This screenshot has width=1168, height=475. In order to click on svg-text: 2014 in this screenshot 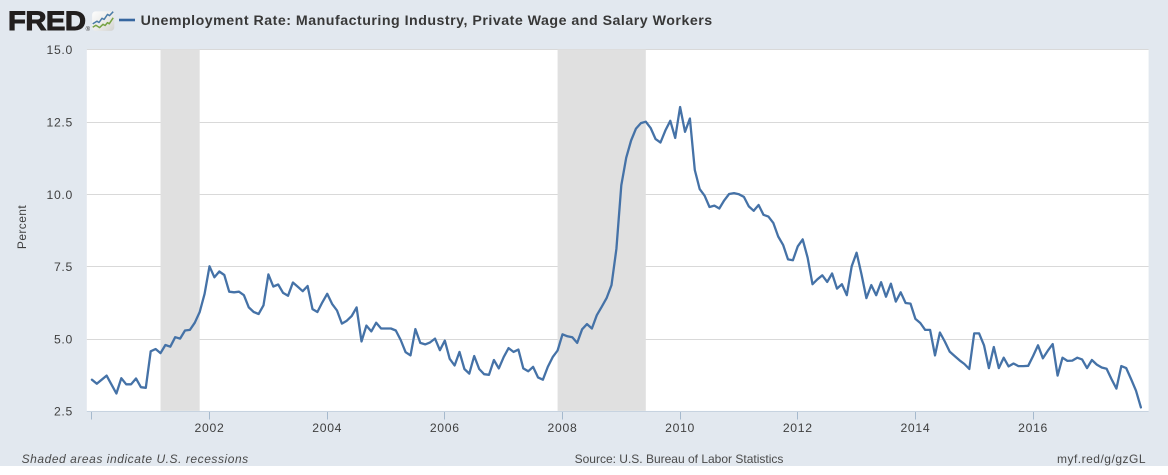, I will do `click(915, 428)`.